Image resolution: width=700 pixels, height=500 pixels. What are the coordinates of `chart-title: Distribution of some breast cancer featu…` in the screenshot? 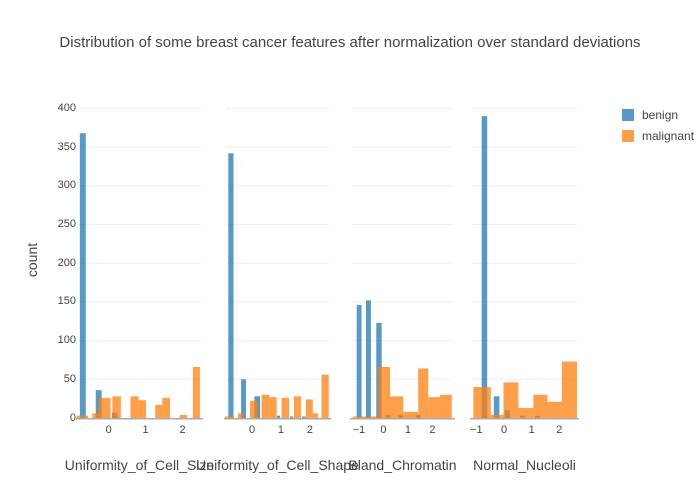 It's located at (350, 42).